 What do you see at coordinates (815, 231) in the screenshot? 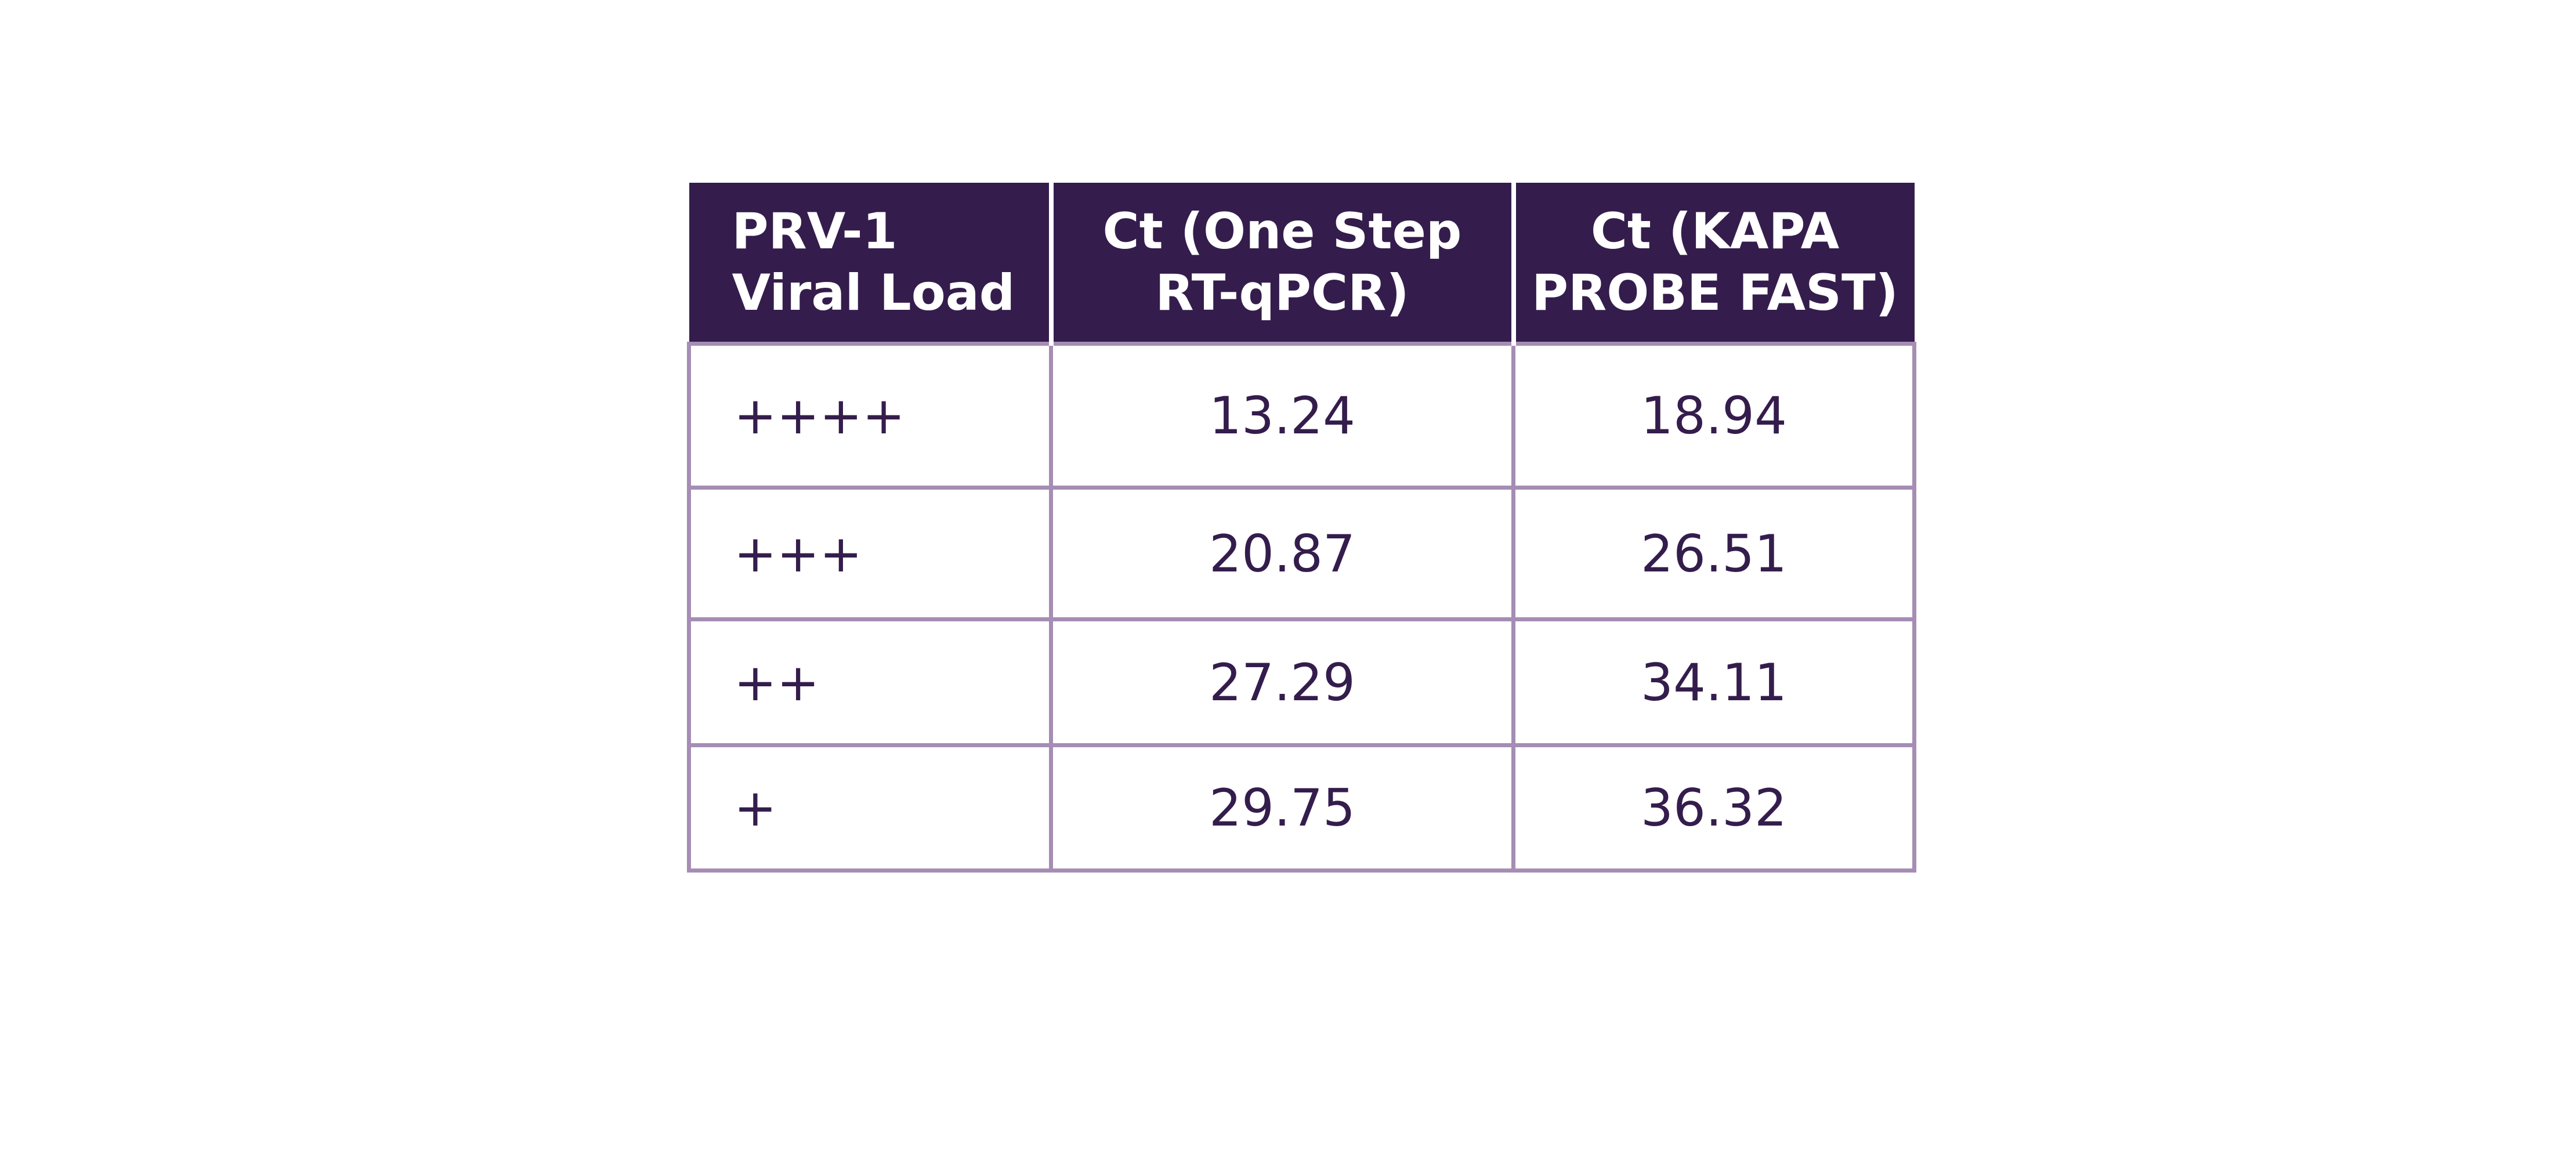
I see `header-line: PRV-1` at bounding box center [815, 231].